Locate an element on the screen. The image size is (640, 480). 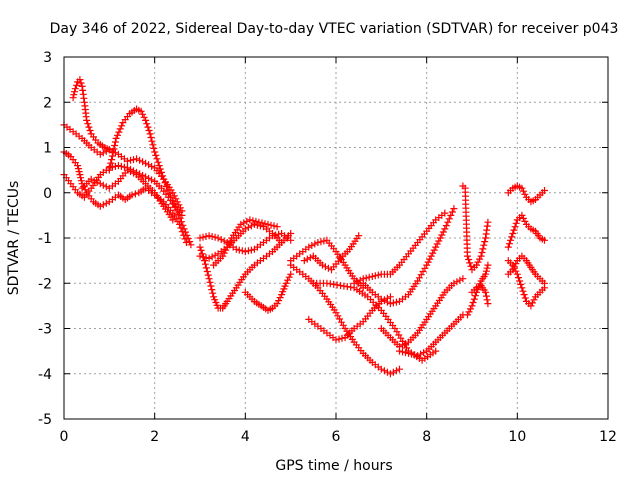
y-tick-label: -4 is located at coordinates (45, 375).